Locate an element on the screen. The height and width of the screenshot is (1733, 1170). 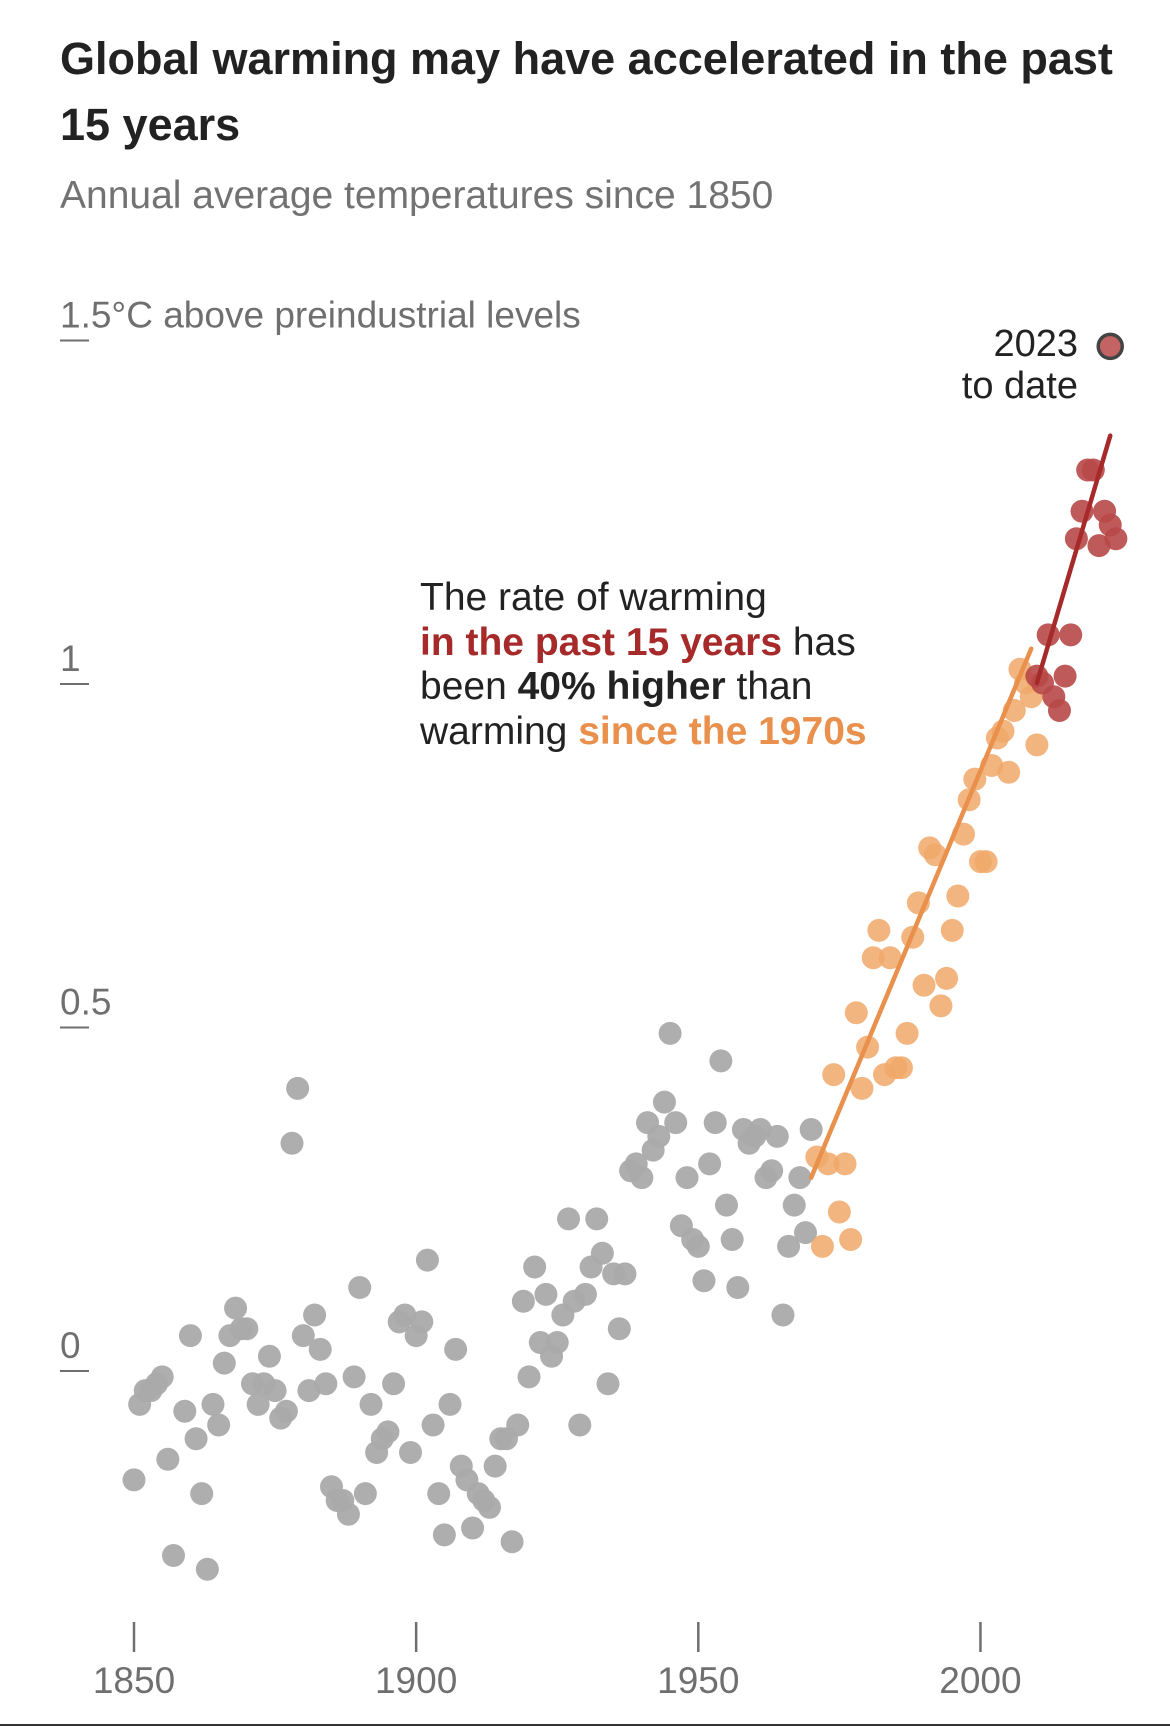
callout-line-3: been 40% higher than is located at coordinates (700, 687).